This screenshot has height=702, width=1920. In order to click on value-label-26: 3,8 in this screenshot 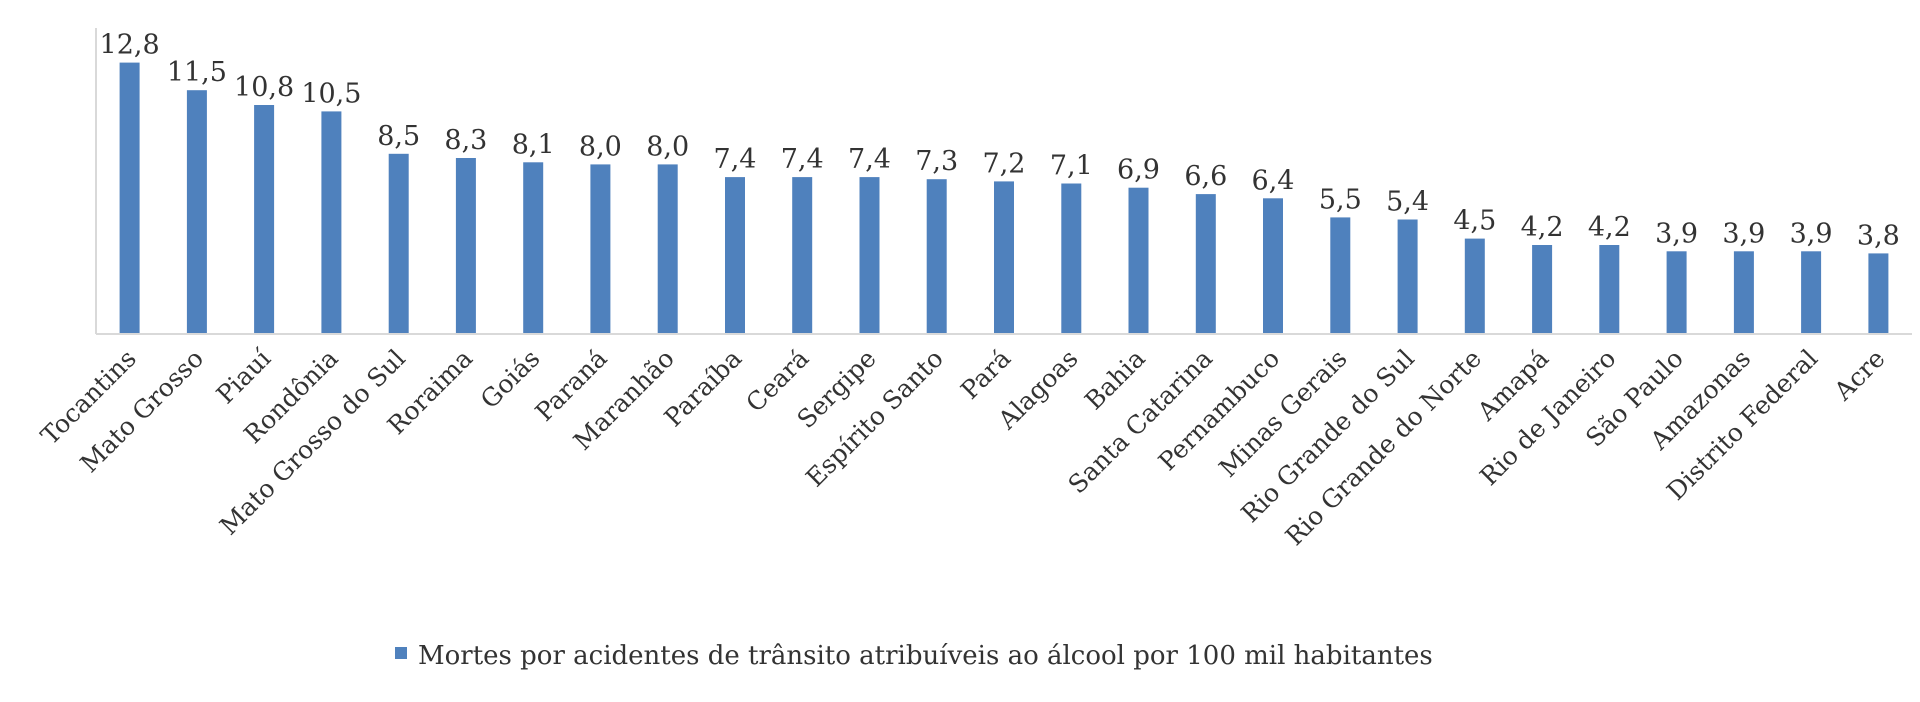, I will do `click(1878, 235)`.